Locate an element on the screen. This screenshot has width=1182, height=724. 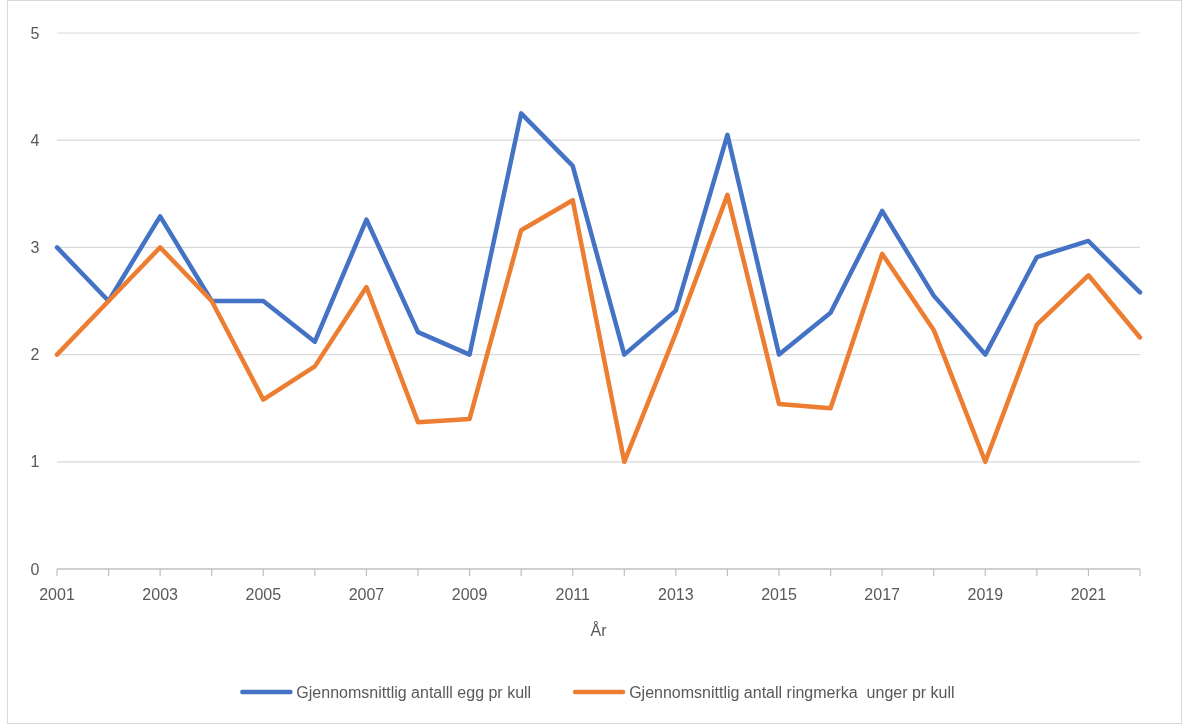
x-tick-label: 2021 is located at coordinates (1088, 594).